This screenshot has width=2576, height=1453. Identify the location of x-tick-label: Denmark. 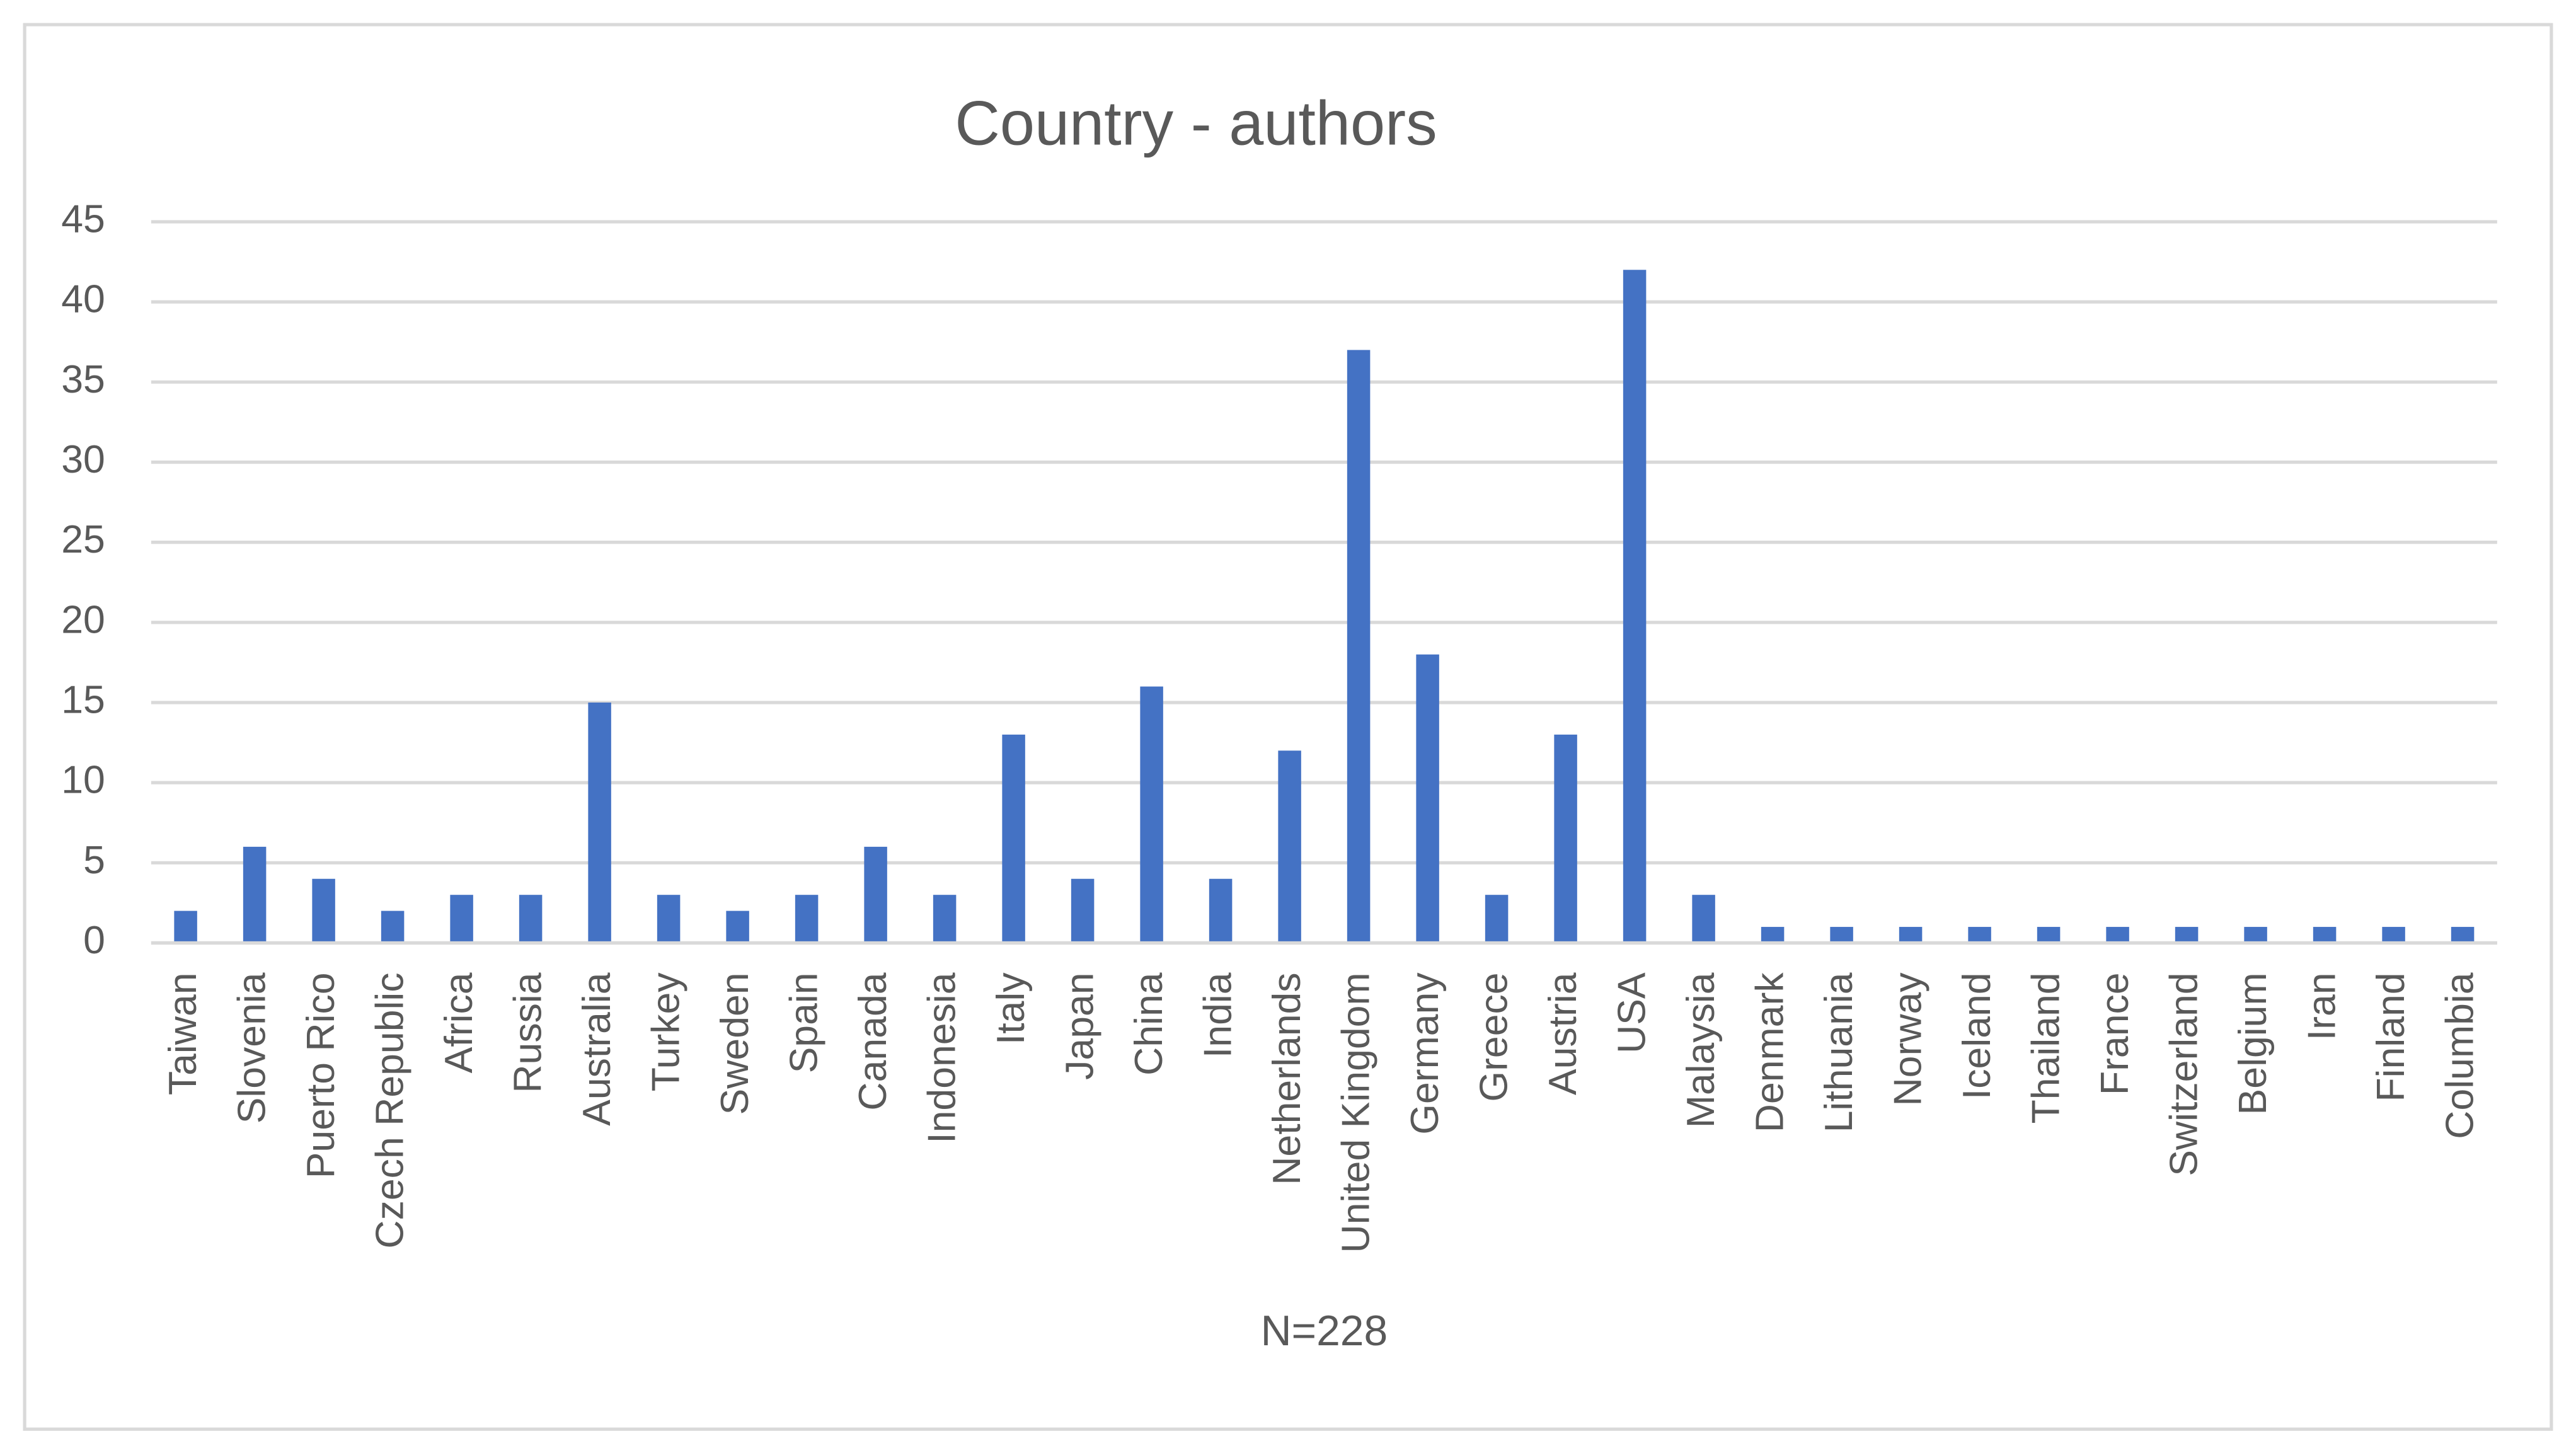
(1770, 1052).